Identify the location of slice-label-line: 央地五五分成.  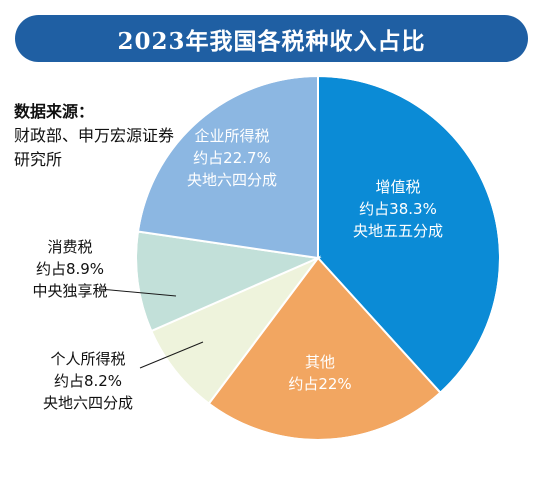
(398, 231).